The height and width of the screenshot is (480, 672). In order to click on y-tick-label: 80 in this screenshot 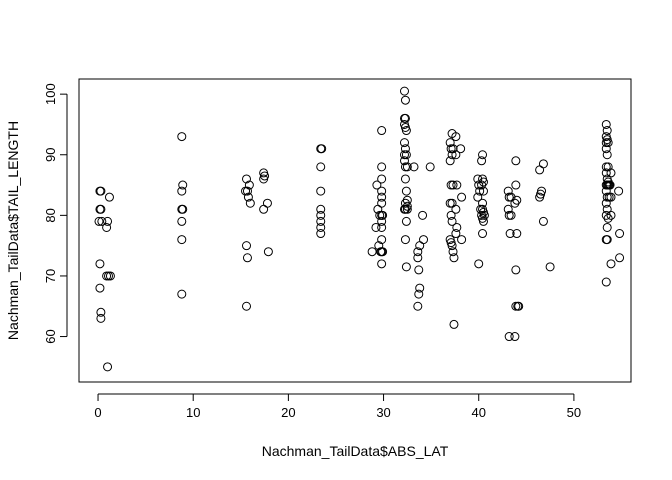, I will do `click(50, 215)`.